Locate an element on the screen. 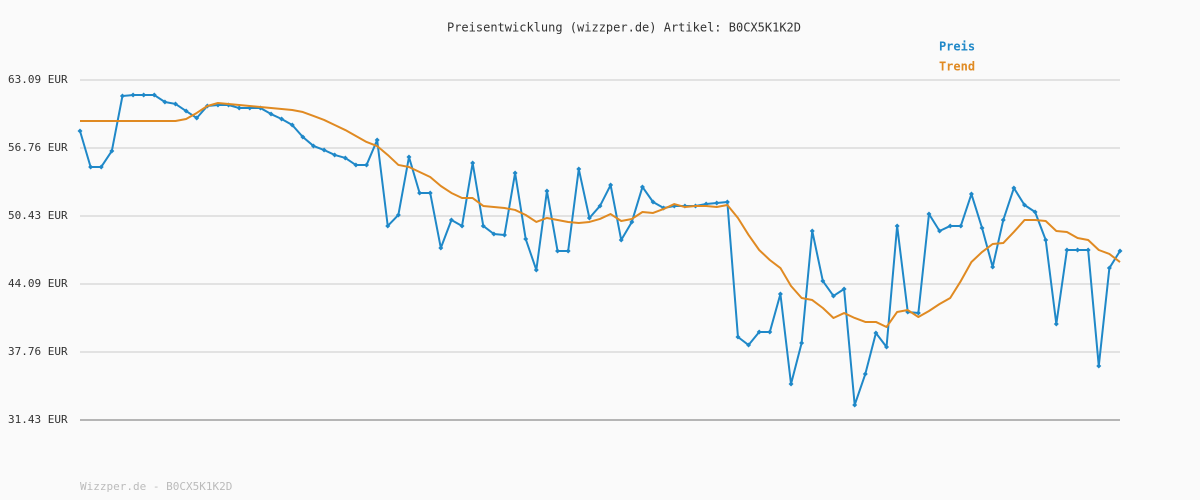  footer: Wizzper.de - B0CX5K1K2D is located at coordinates (156, 486).